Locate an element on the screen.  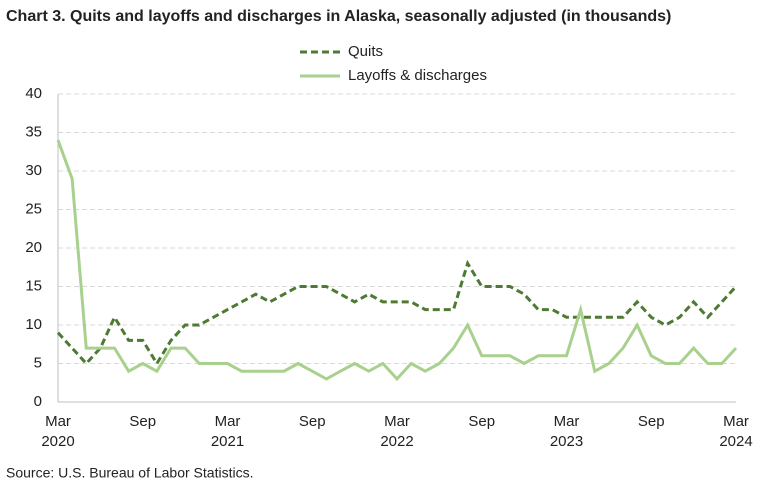
y-tick-label: 15 is located at coordinates (33, 285).